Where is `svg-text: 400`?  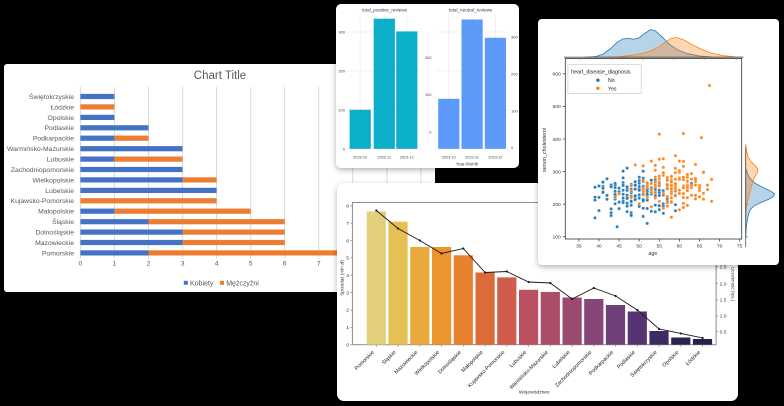 svg-text: 400 is located at coordinates (557, 140).